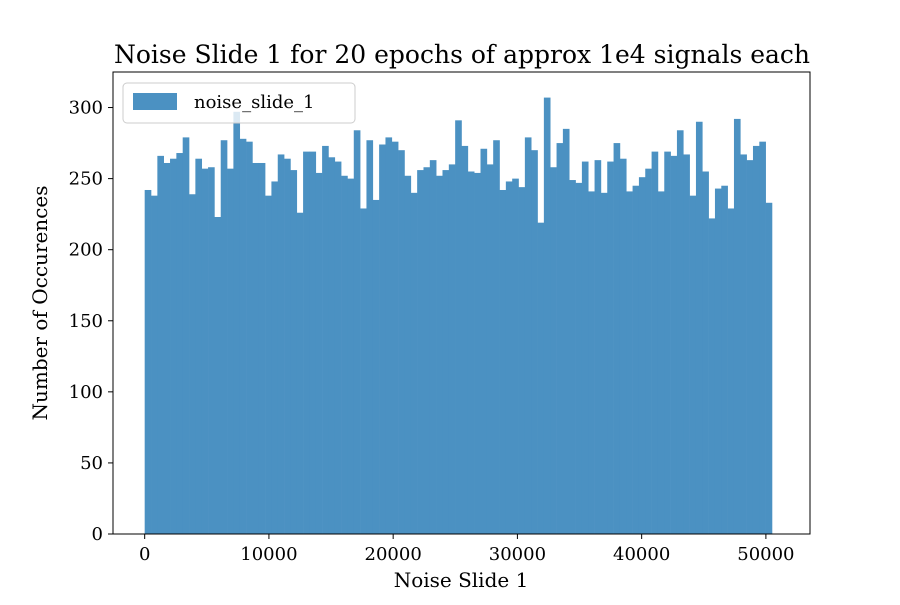 The width and height of the screenshot is (900, 605). Describe the element at coordinates (86, 392) in the screenshot. I see `y-tick-label: 100` at that location.